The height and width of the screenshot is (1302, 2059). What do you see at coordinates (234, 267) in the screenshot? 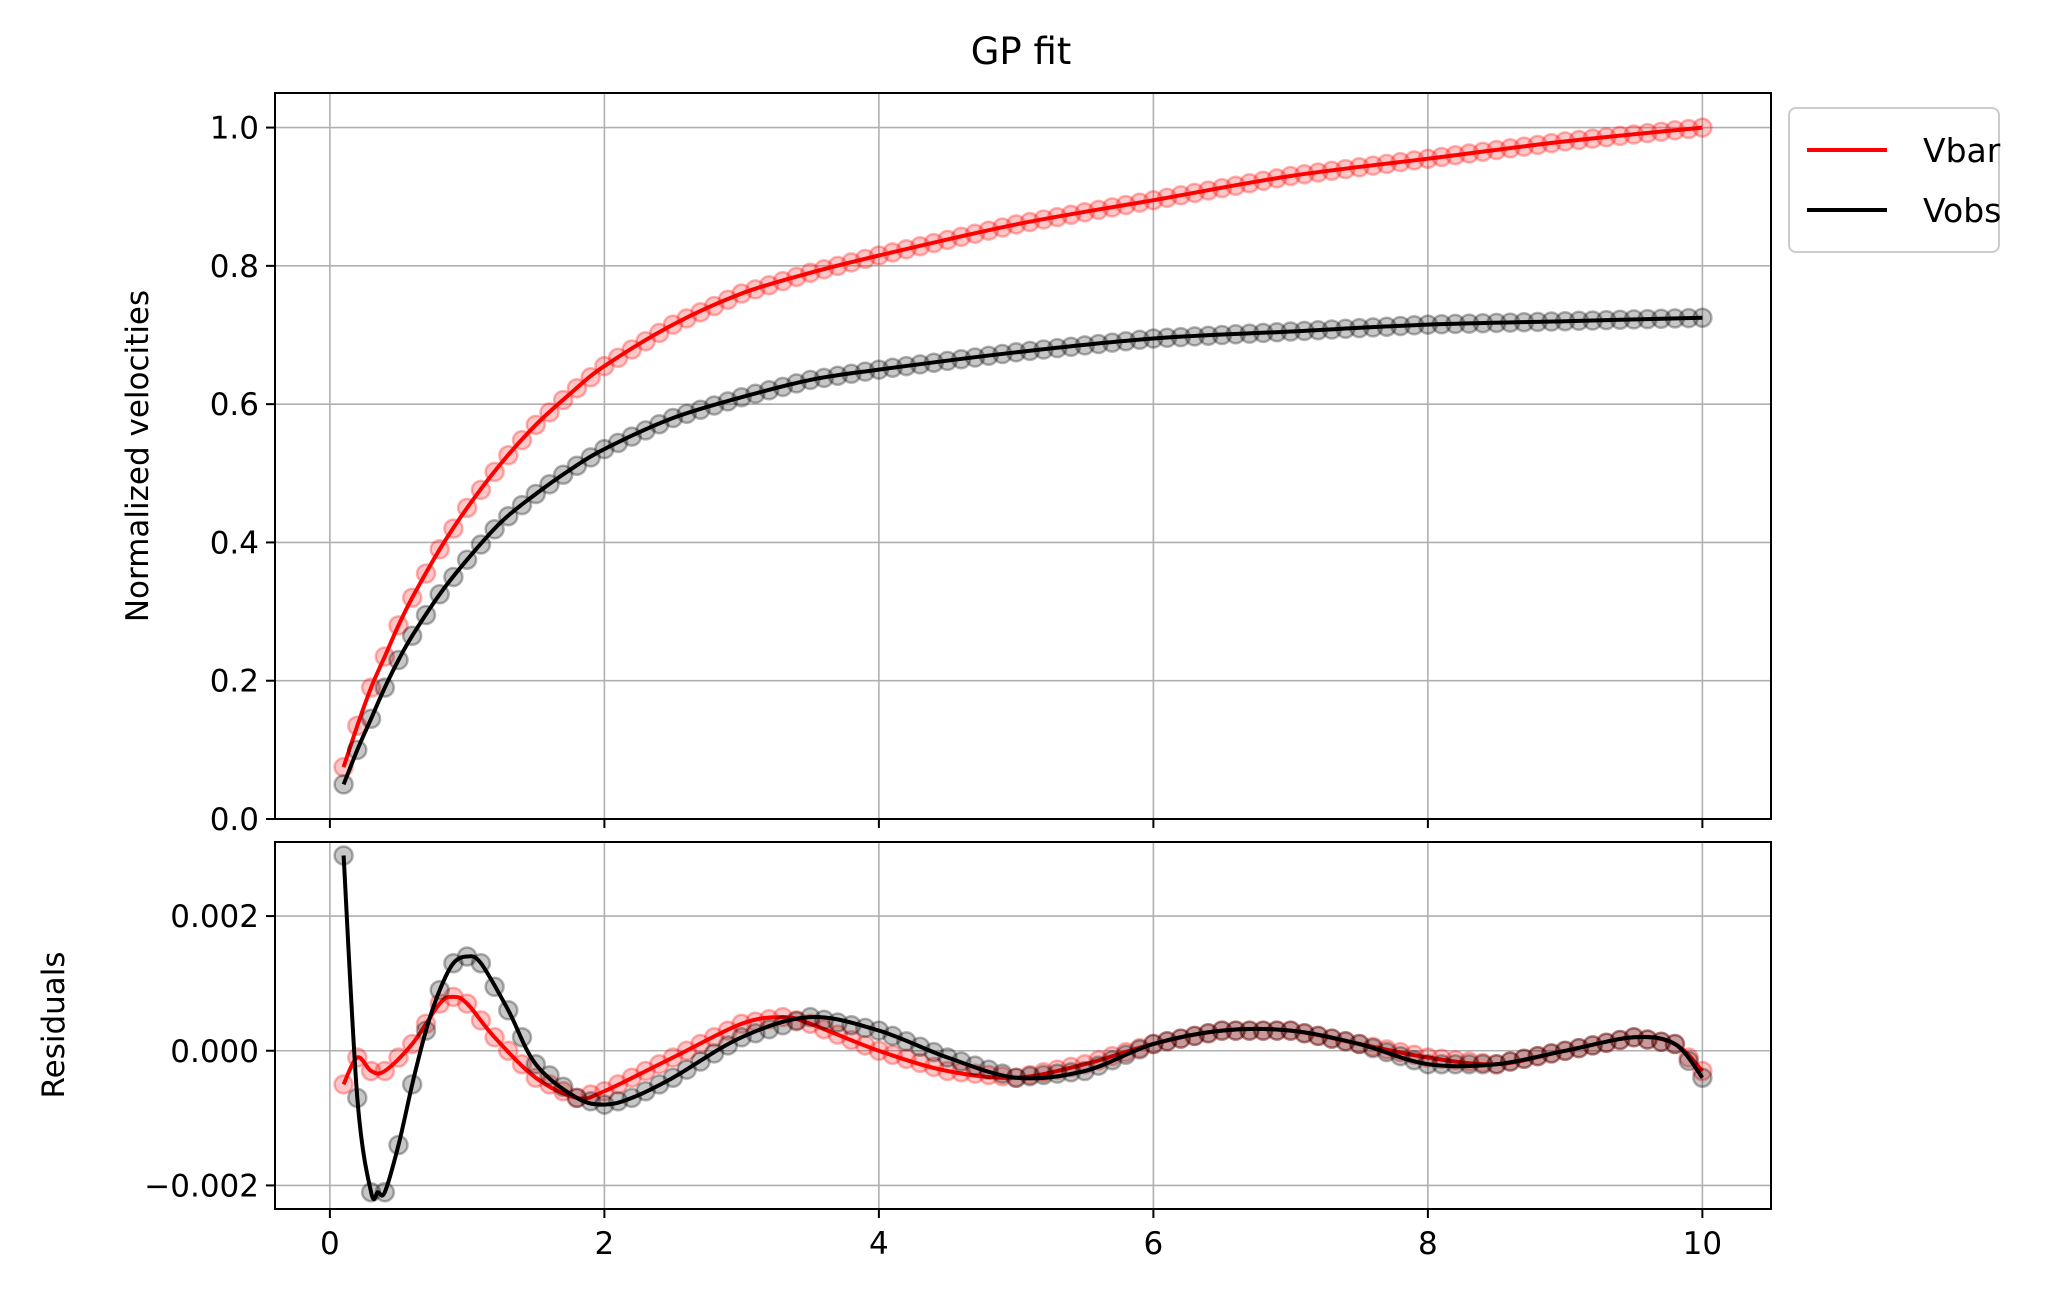
I see `velocities-y-tick-label: 0.8` at bounding box center [234, 267].